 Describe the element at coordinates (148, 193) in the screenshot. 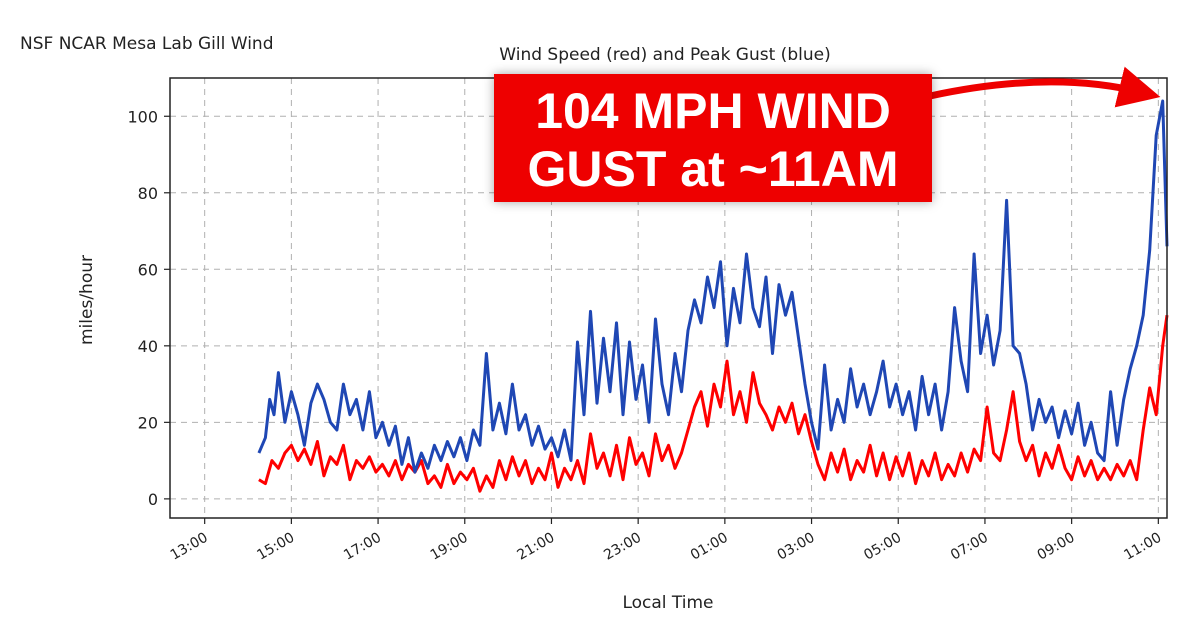

I see `y-tick-label: 80` at that location.